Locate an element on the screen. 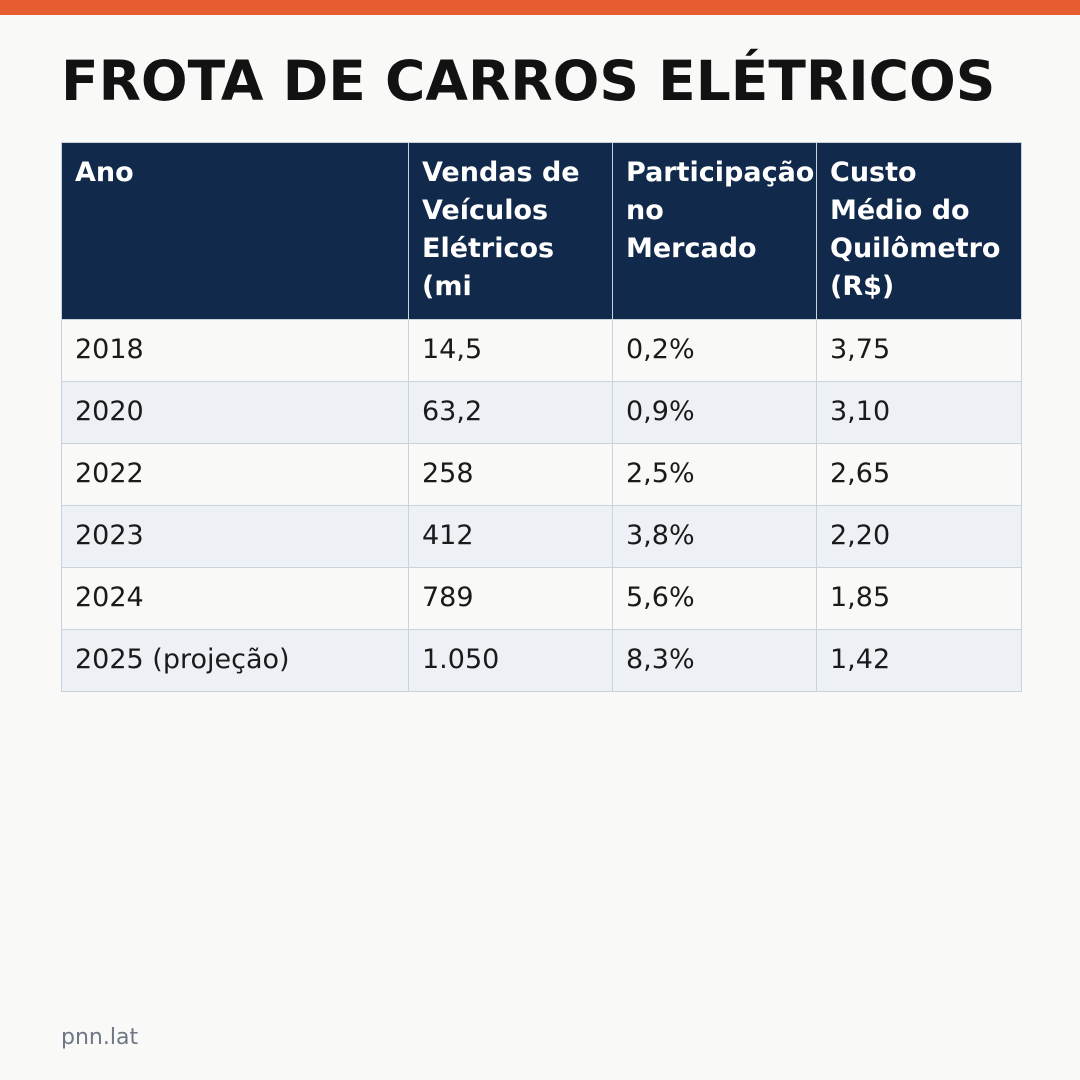  table-cell: 2018 is located at coordinates (235, 350).